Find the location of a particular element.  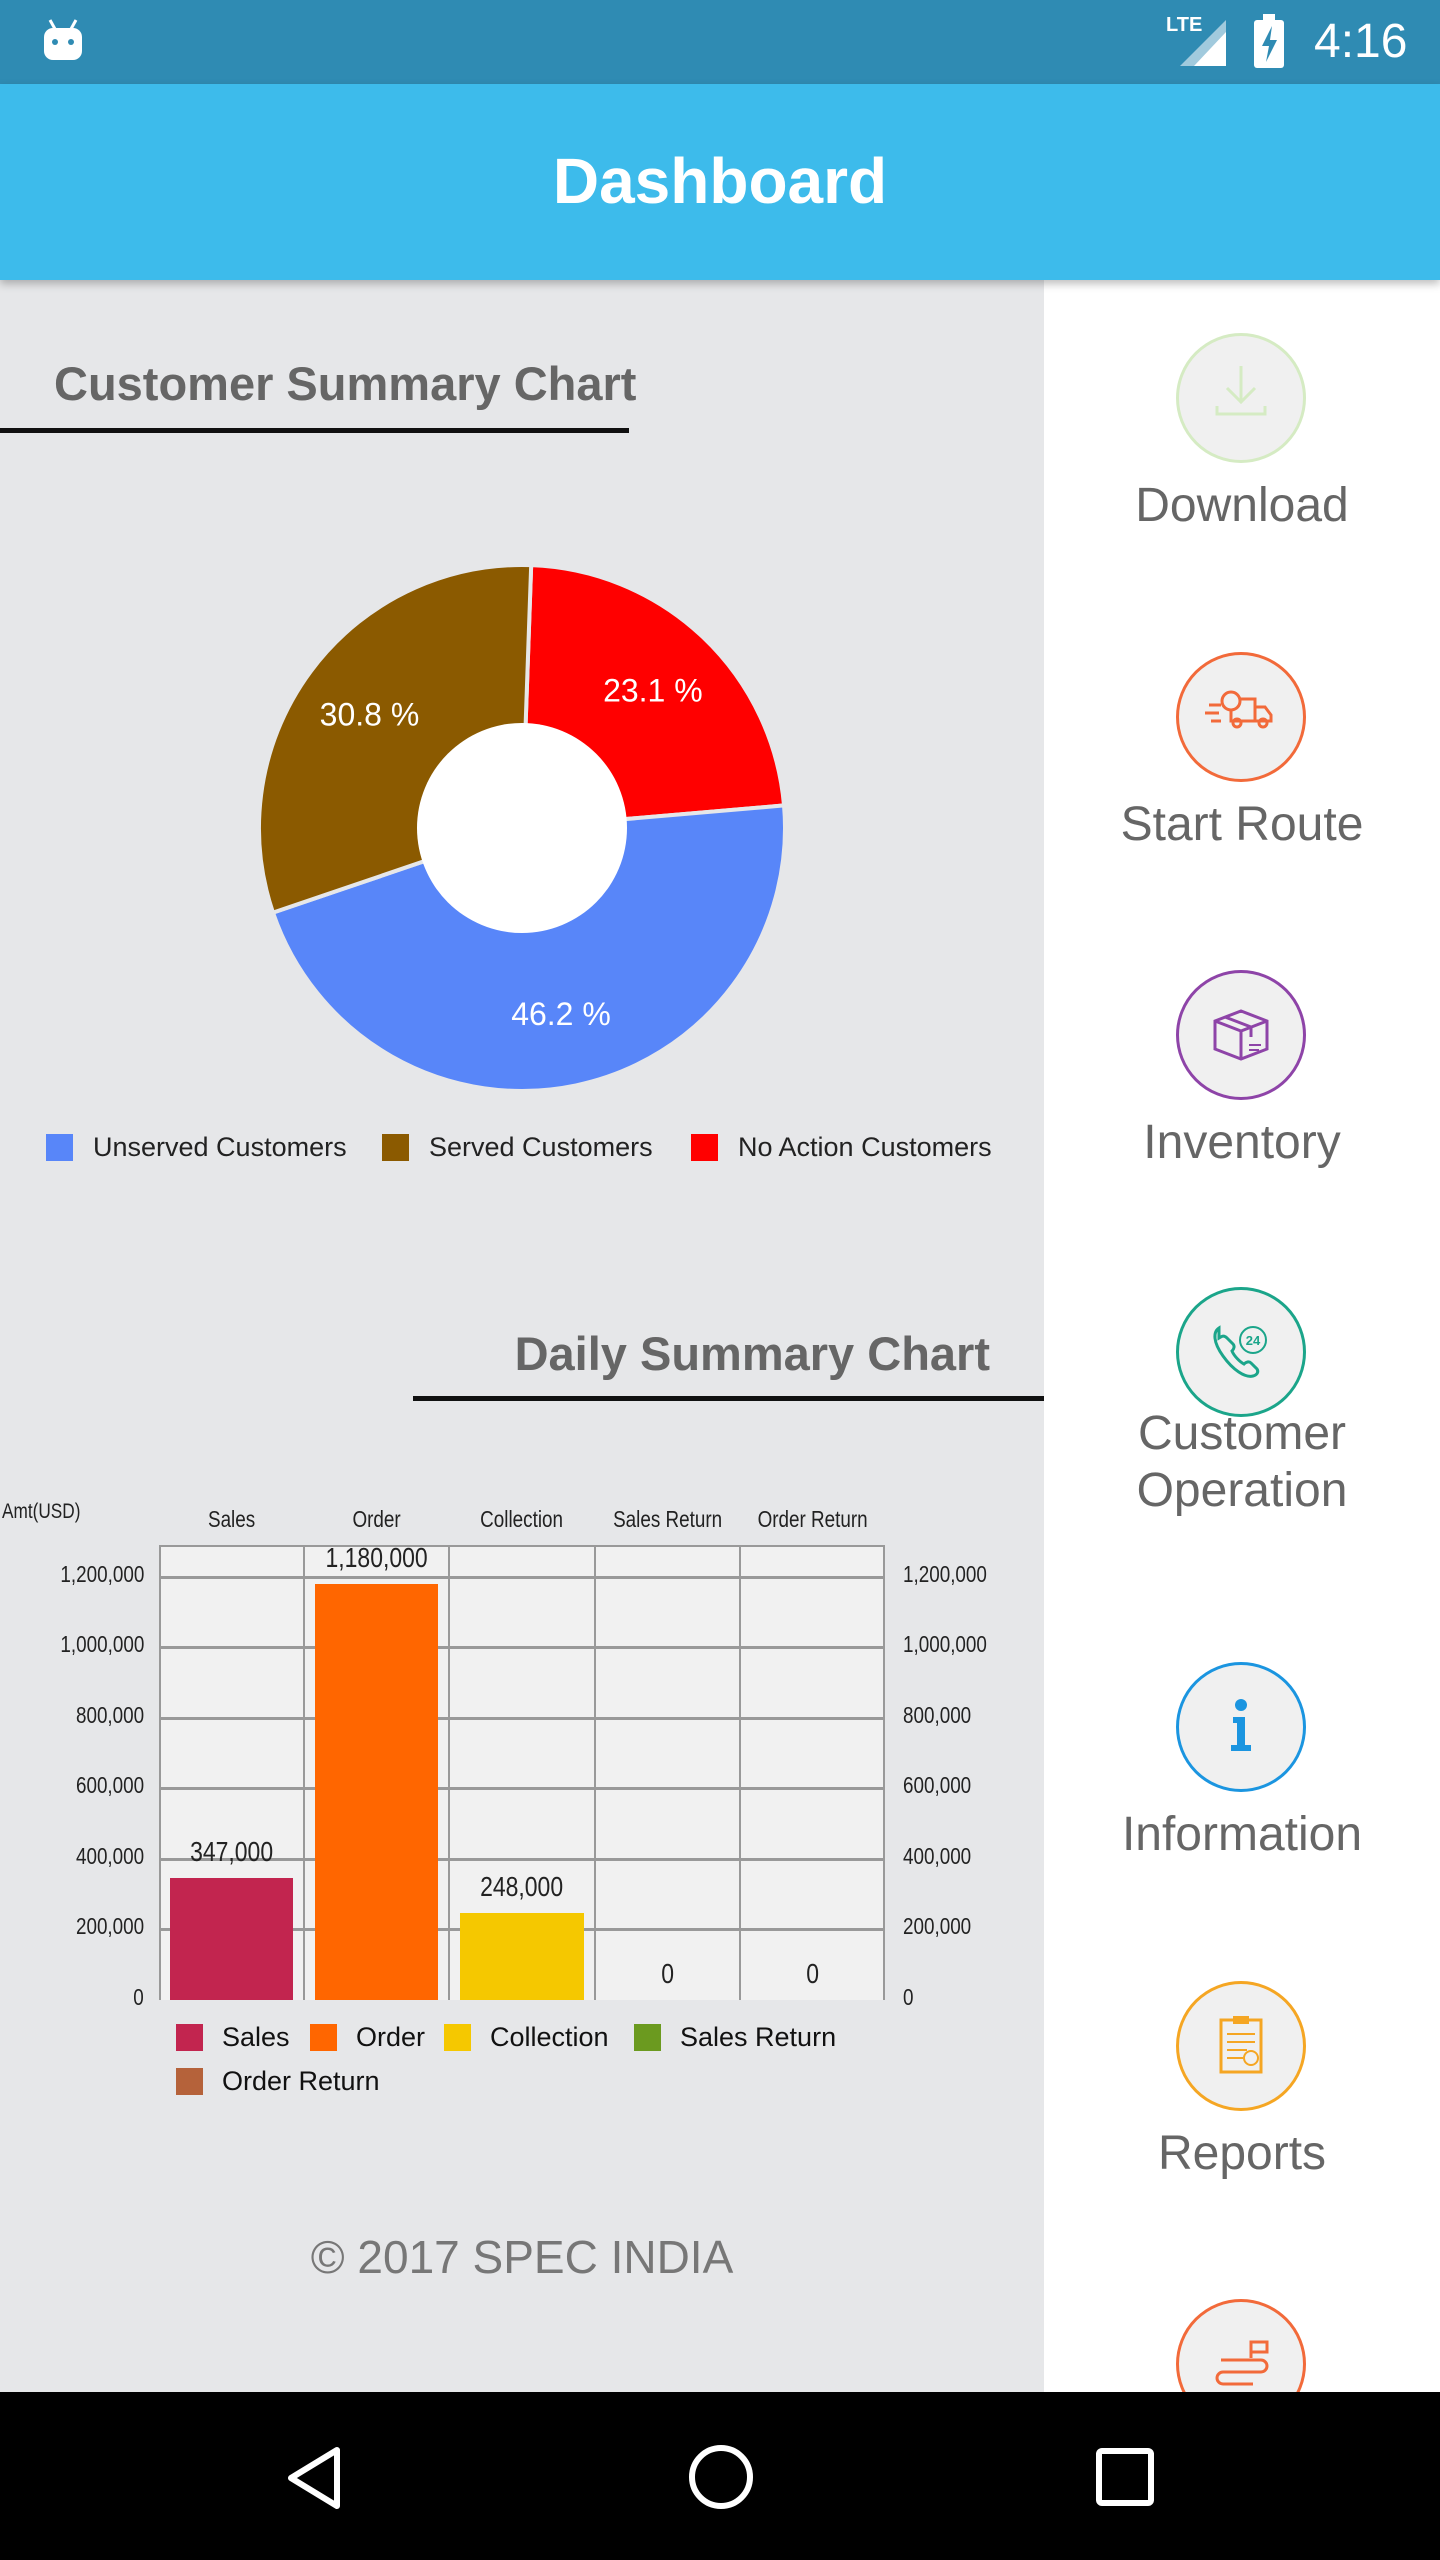

battery-charging-icon is located at coordinates (1269, 41).